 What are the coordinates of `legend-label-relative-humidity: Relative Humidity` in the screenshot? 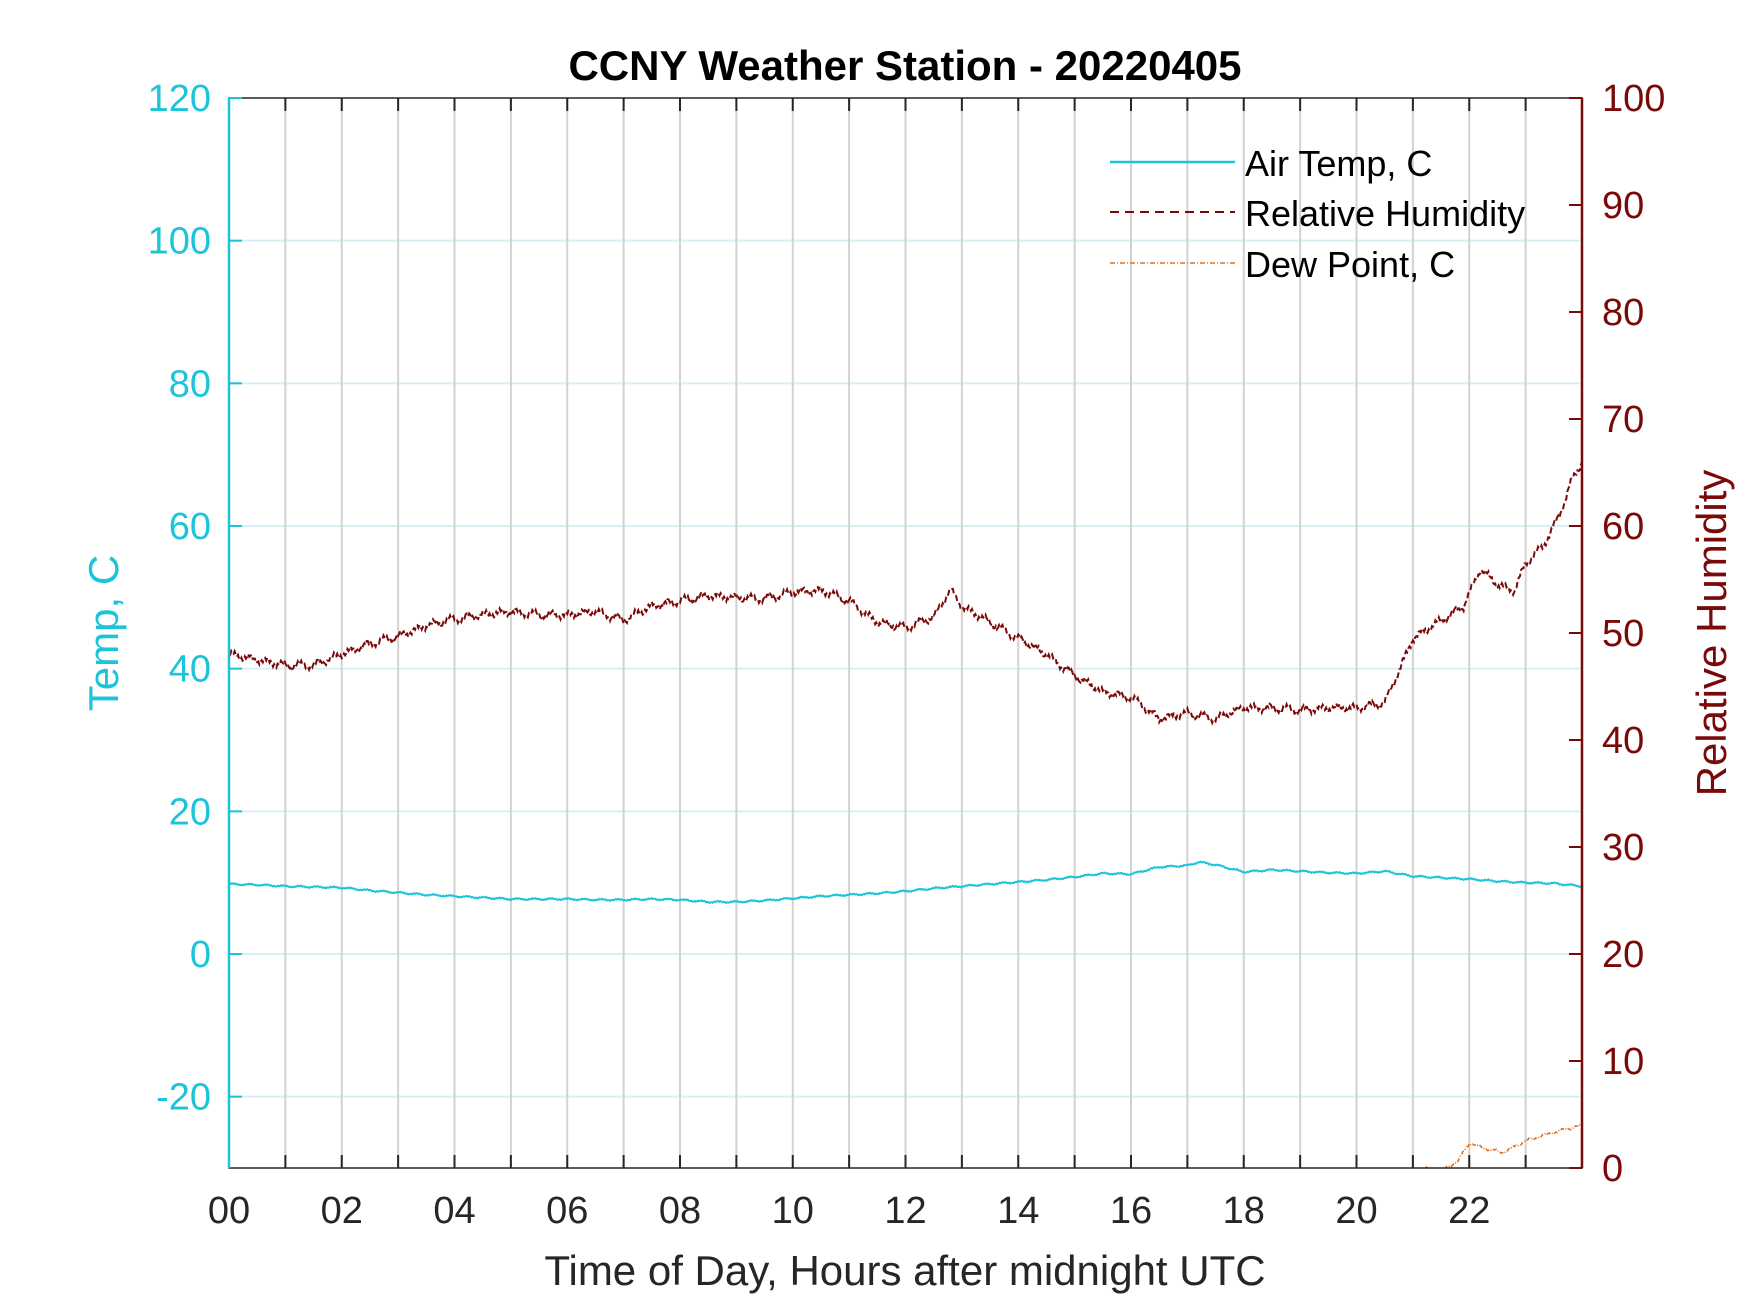 It's located at (1385, 213).